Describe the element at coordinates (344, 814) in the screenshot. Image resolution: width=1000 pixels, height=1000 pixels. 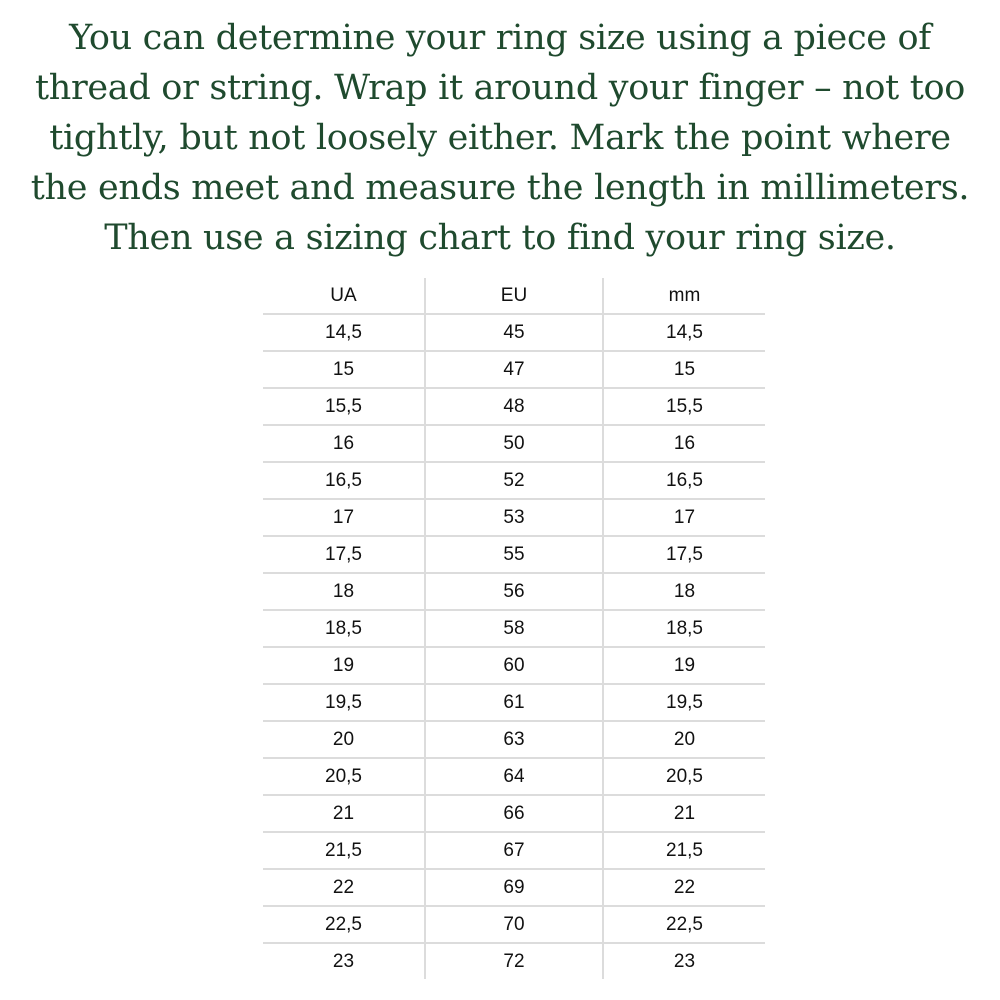
I see `cell-ua: 21` at that location.